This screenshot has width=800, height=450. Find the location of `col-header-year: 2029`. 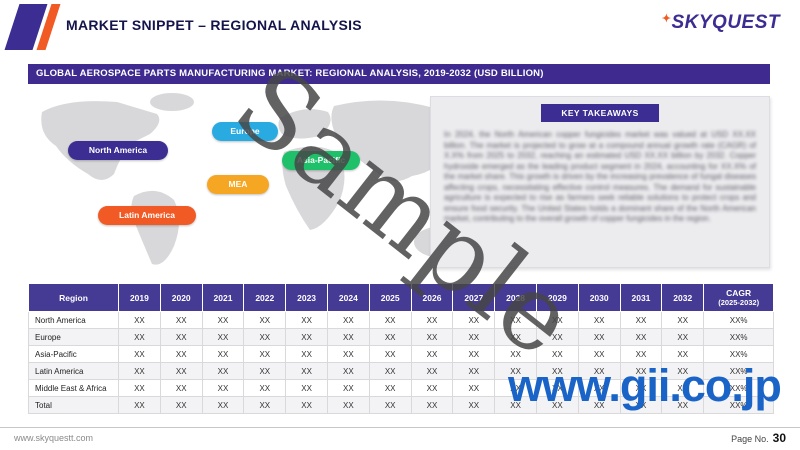

col-header-year: 2029 is located at coordinates (557, 297).